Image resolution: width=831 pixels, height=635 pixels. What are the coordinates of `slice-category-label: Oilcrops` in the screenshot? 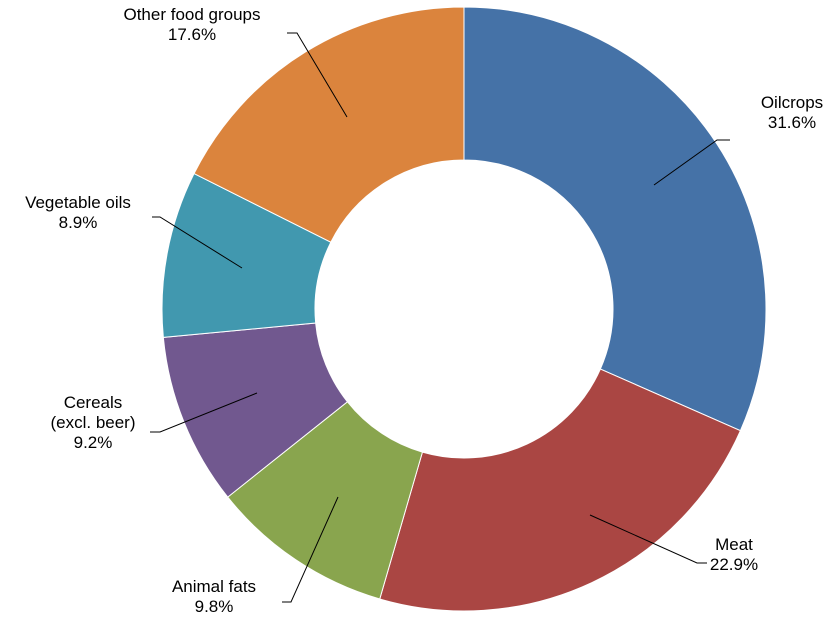 It's located at (792, 102).